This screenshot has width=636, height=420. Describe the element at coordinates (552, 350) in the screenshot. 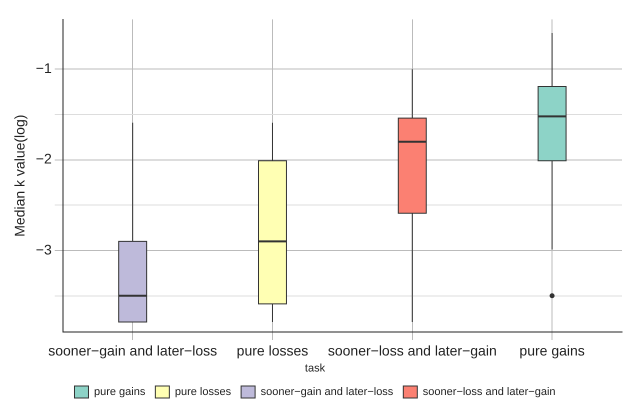

I see `x-tick-label: pure gains` at that location.